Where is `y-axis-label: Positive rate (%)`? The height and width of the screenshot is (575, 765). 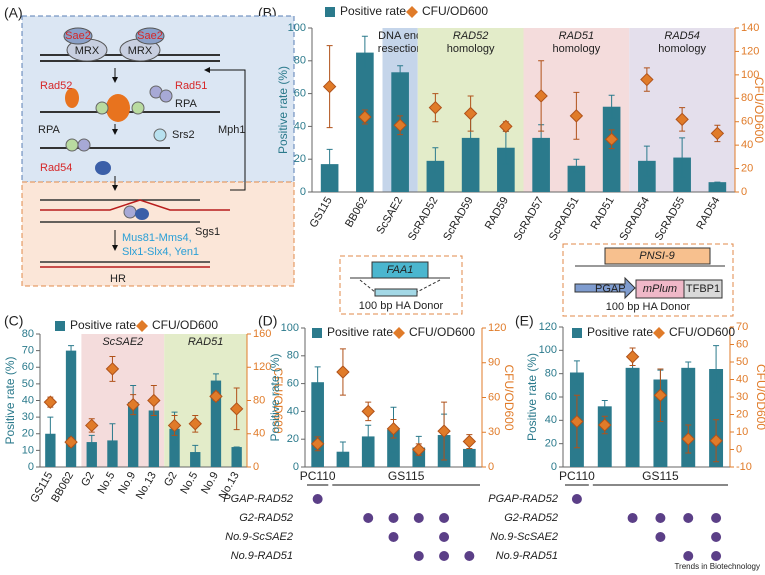 y-axis-label: Positive rate (%) is located at coordinates (10, 400).